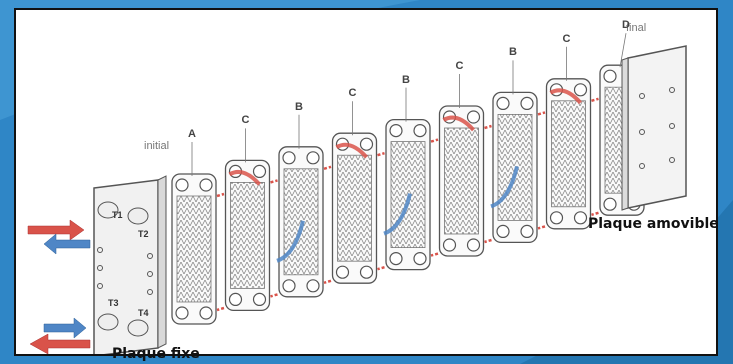  I want to click on plate-letter-2: C, so click(245, 120).